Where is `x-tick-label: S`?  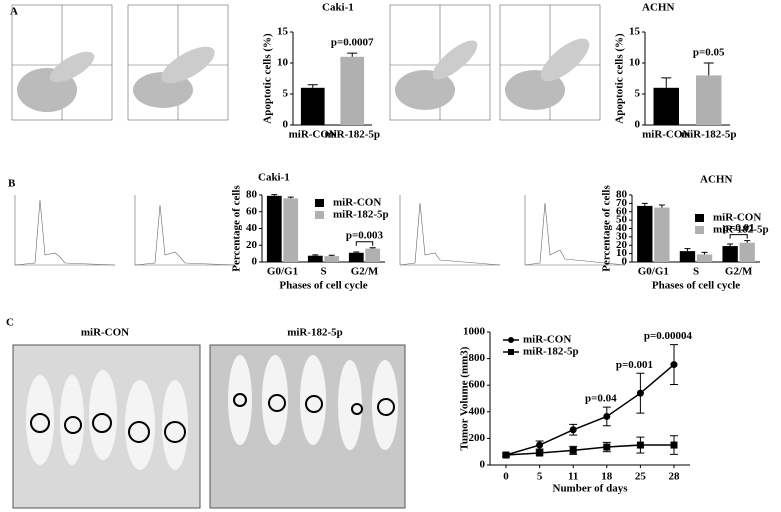 x-tick-label: S is located at coordinates (696, 272).